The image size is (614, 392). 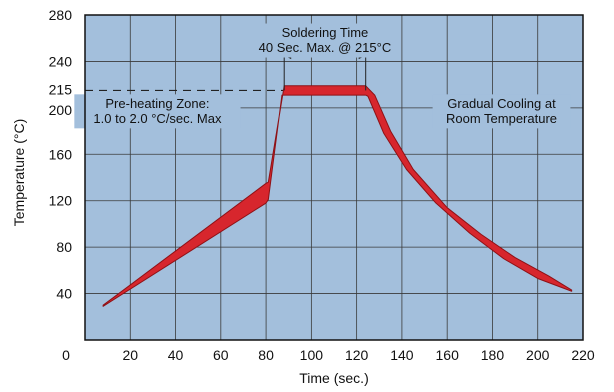 What do you see at coordinates (266, 355) in the screenshot?
I see `x-tick-80: 80` at bounding box center [266, 355].